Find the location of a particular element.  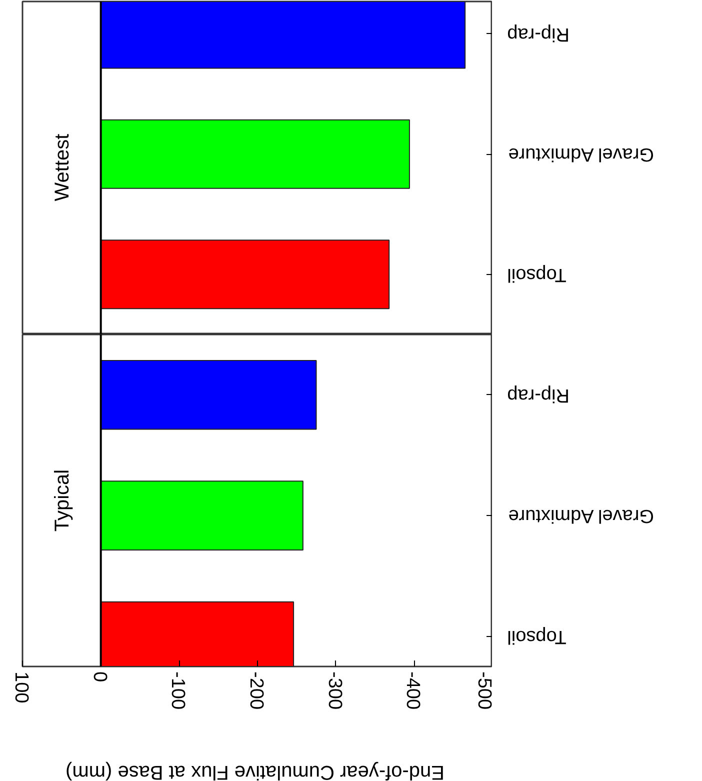

x-axis-title: End-of-year Cumulative Flux at Base (mm) is located at coordinates (255, 770).